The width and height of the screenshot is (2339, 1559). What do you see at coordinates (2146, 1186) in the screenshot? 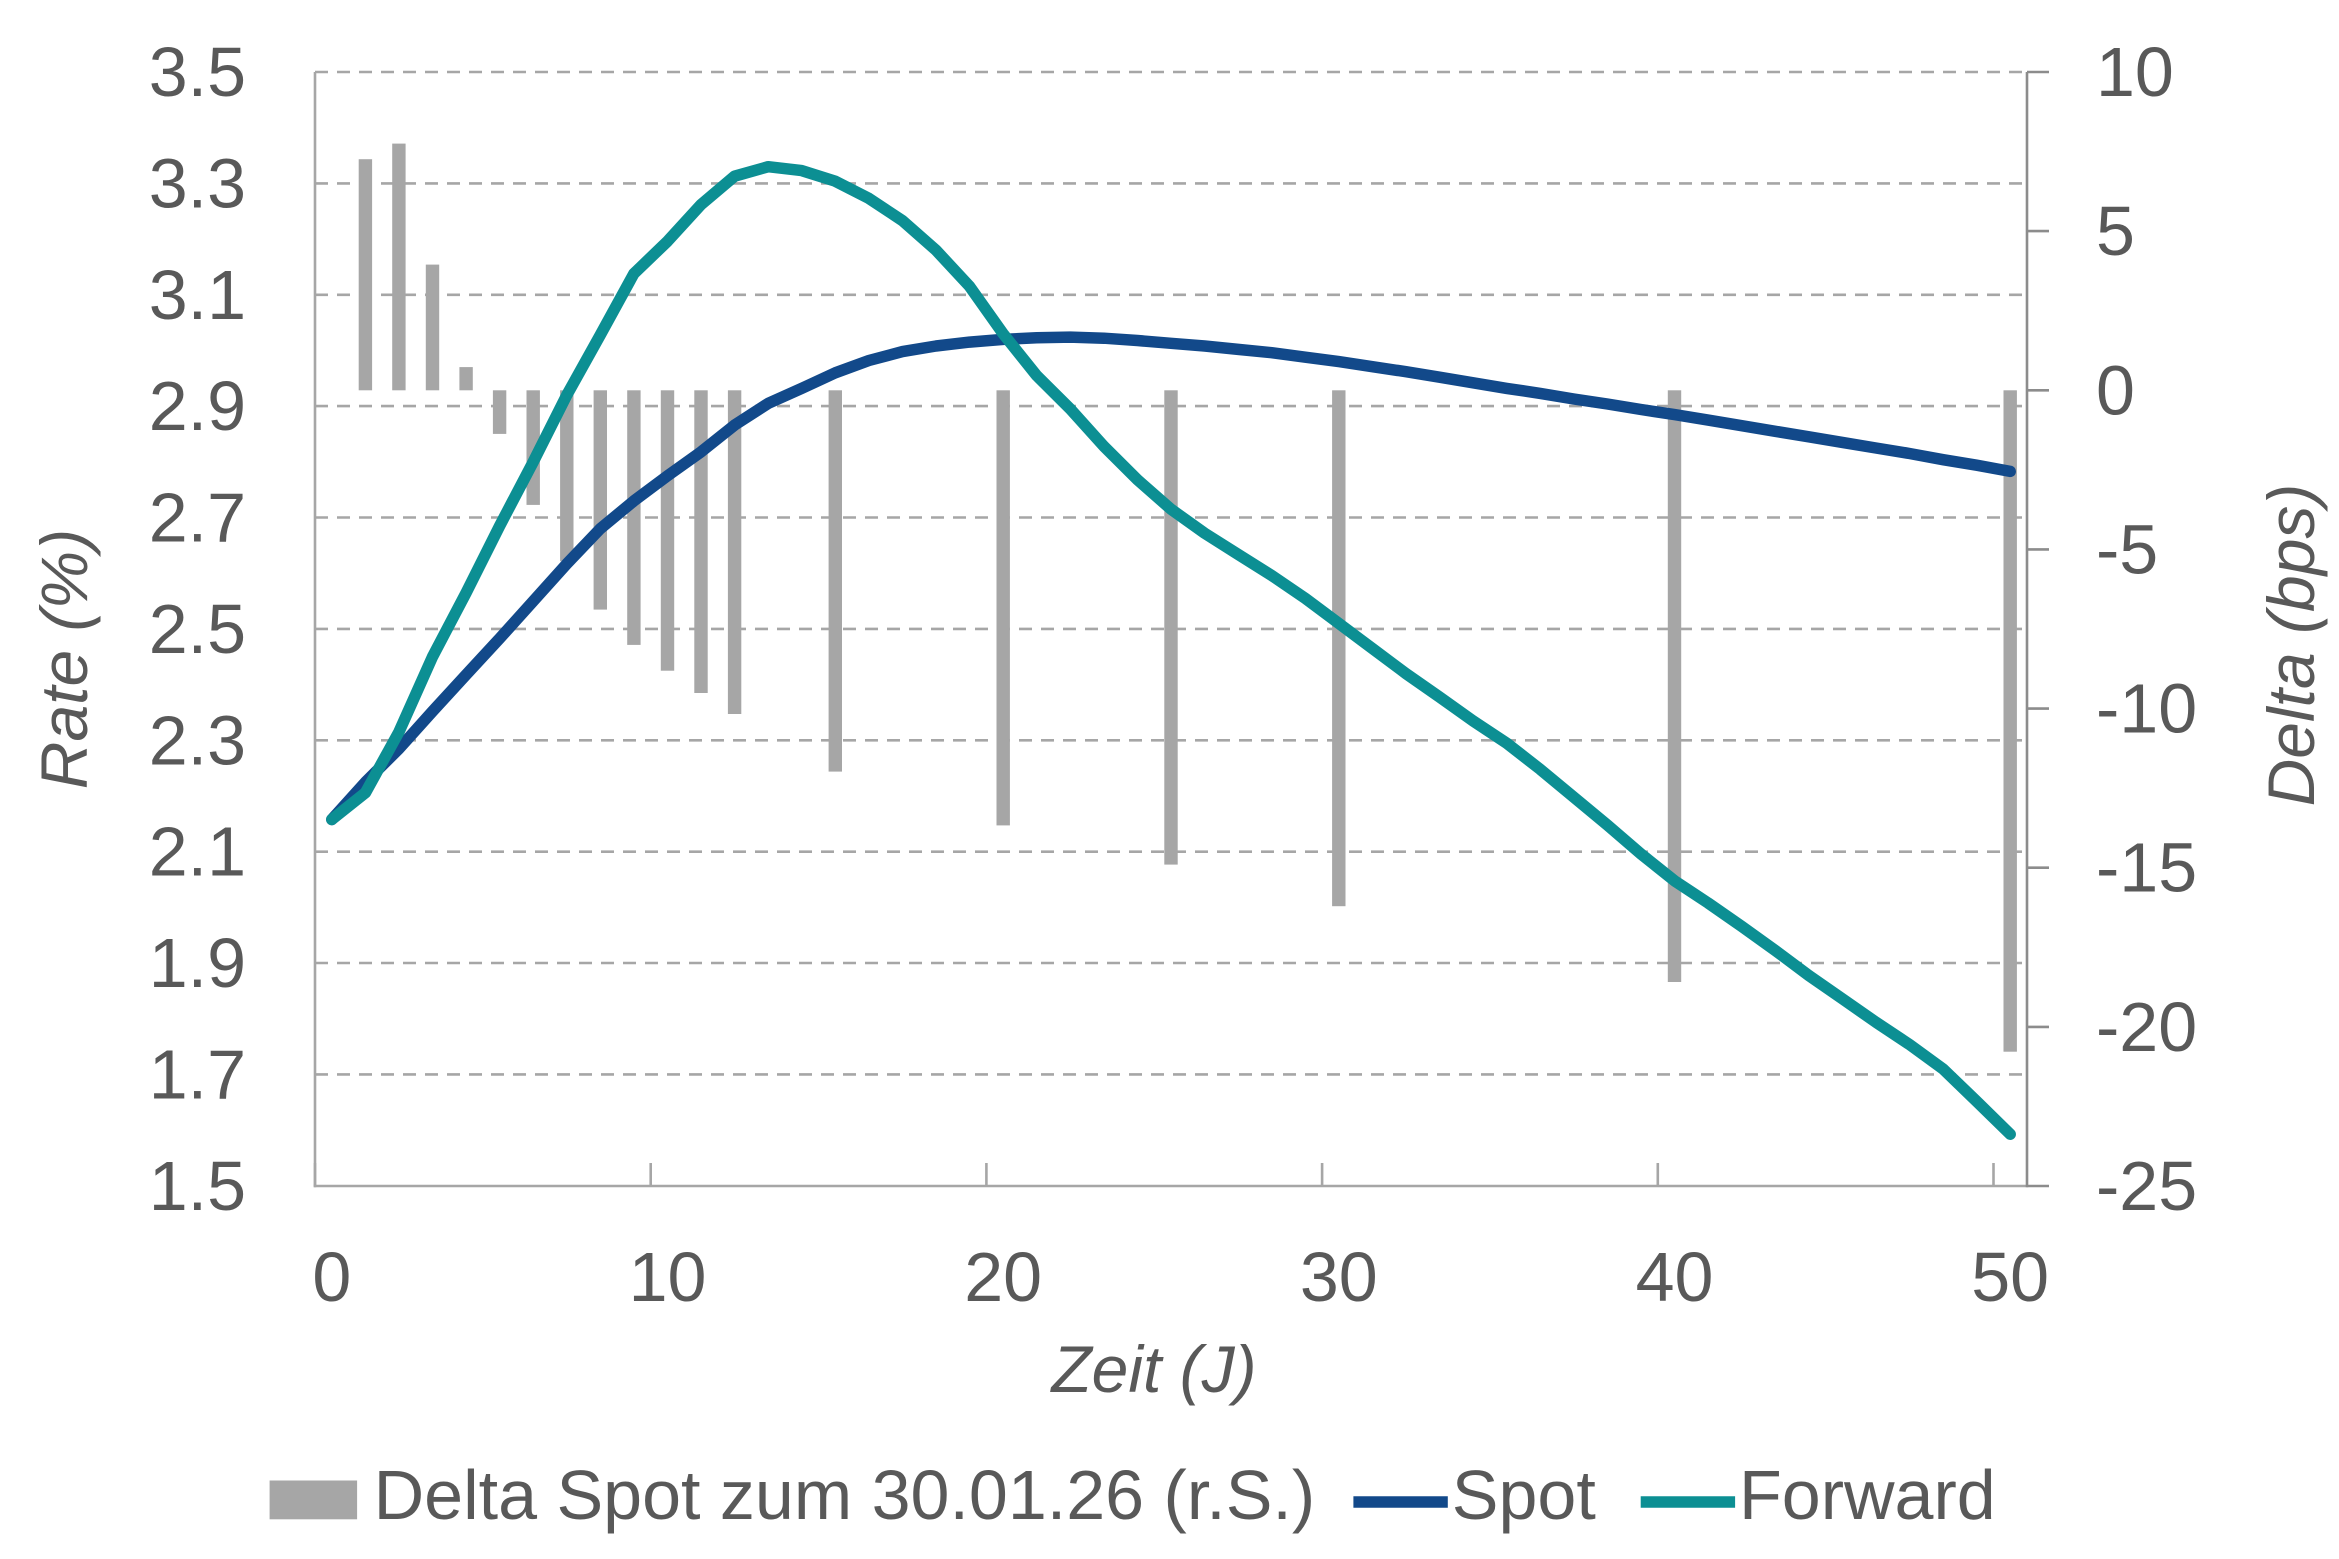
I see `svg-text: -25` at bounding box center [2146, 1186].